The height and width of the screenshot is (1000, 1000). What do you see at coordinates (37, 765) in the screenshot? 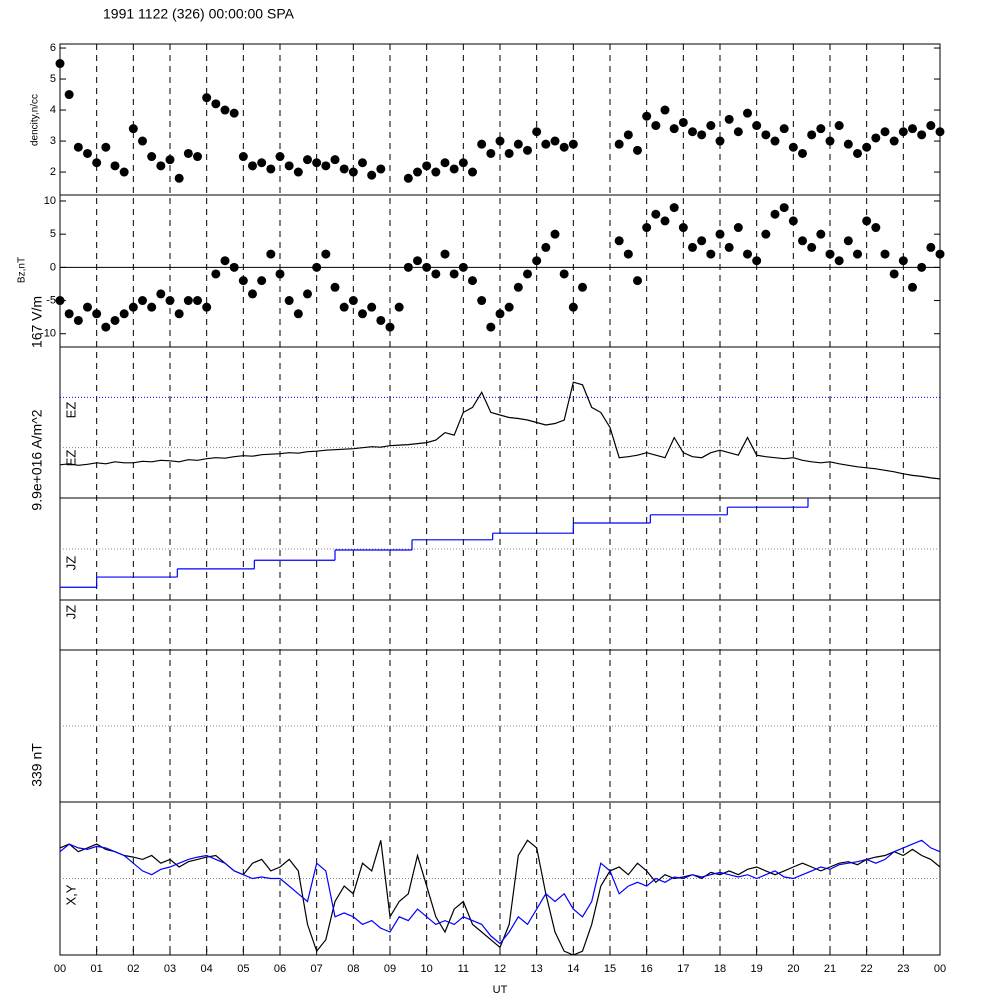
I see `y-axis-label: 339 nT` at bounding box center [37, 765].